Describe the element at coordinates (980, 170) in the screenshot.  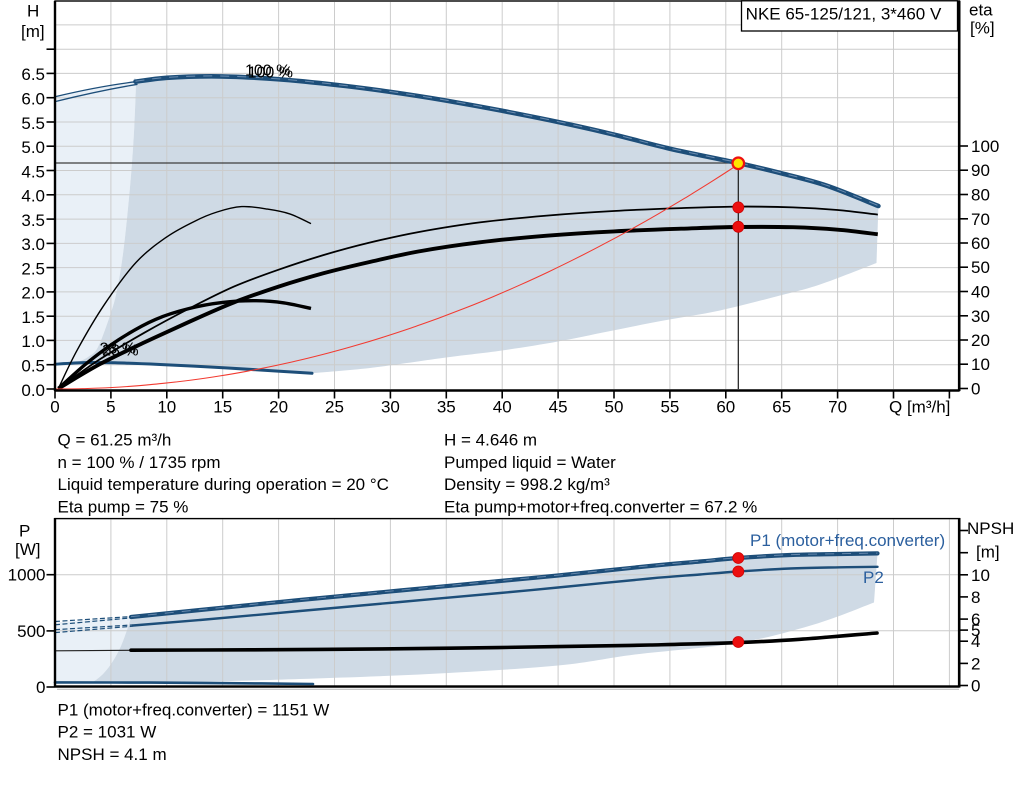
I see `svg-text: 90` at that location.